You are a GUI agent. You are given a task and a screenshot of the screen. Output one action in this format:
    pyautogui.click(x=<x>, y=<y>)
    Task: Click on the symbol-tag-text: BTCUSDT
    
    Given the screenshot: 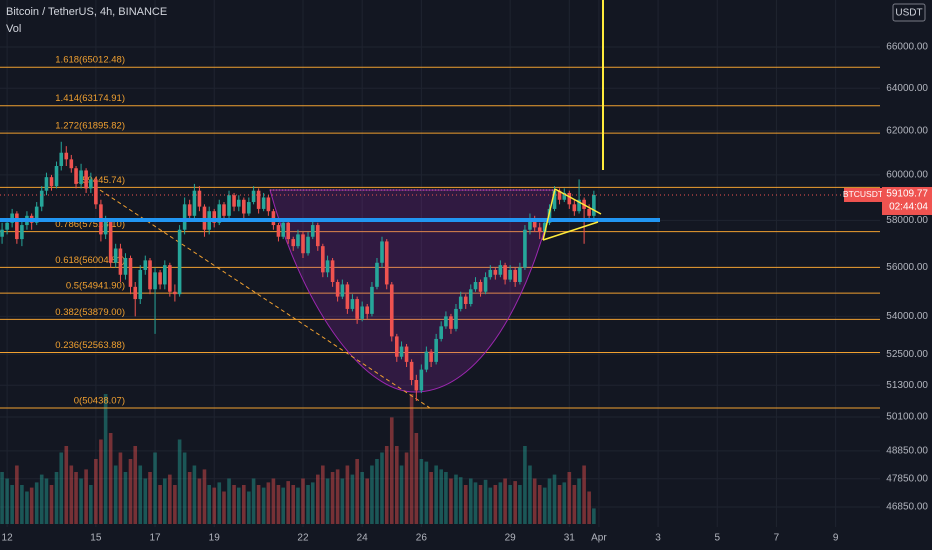 What is the action you would take?
    pyautogui.click(x=863, y=194)
    